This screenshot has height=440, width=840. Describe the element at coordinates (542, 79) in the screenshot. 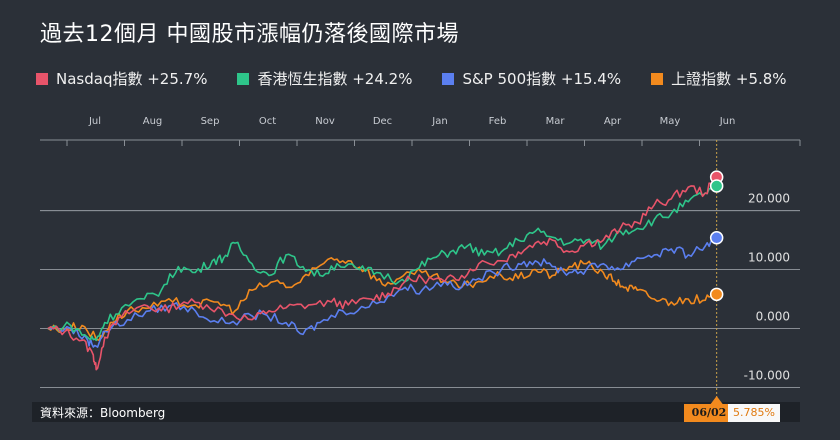

I see `legend-label-sp500: S&P 500指數 +15.4%` at that location.